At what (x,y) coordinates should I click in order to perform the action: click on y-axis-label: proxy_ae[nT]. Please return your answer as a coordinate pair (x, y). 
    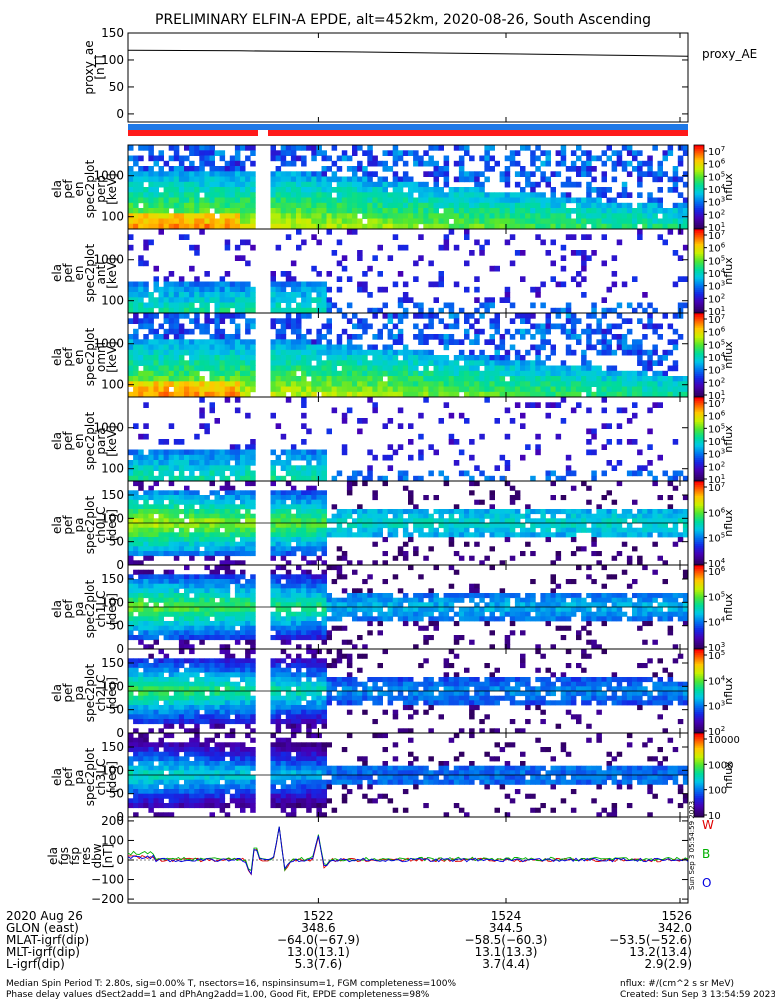
    Looking at the image, I should click on (94, 67).